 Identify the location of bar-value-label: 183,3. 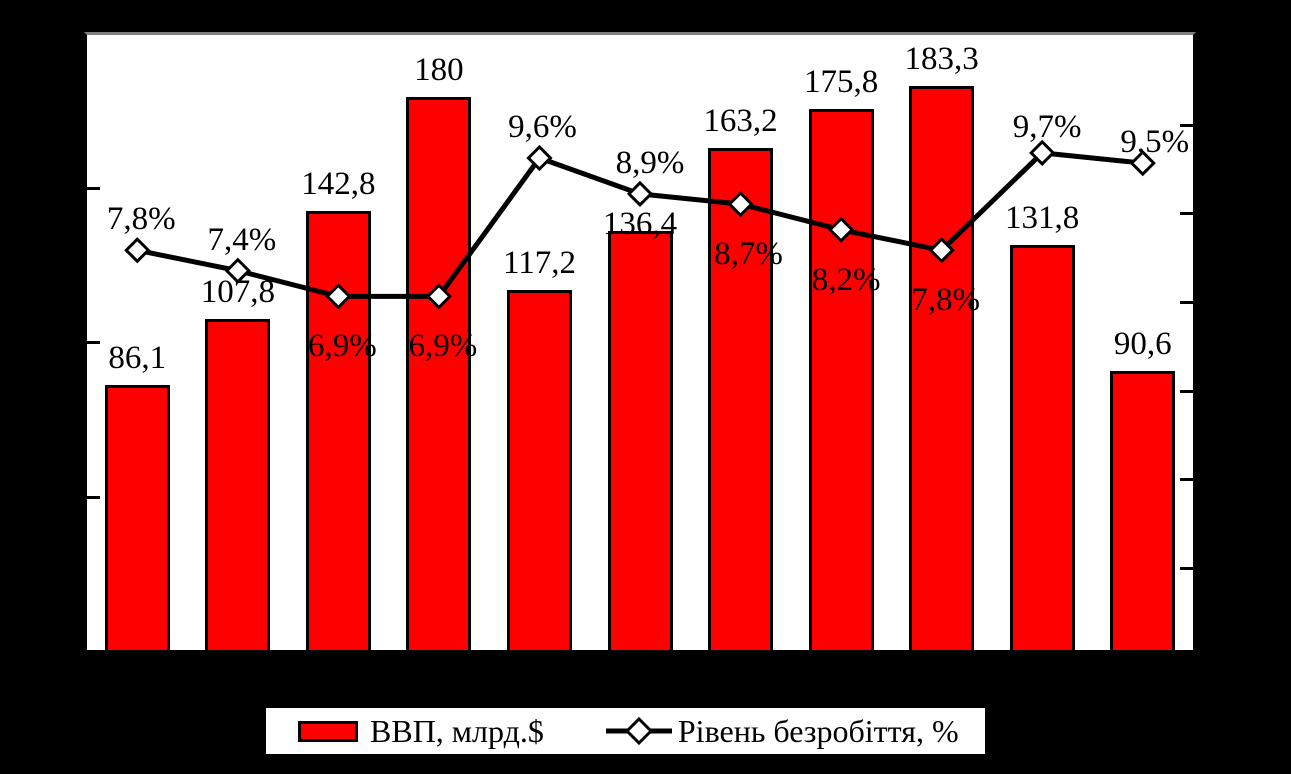
(941, 59).